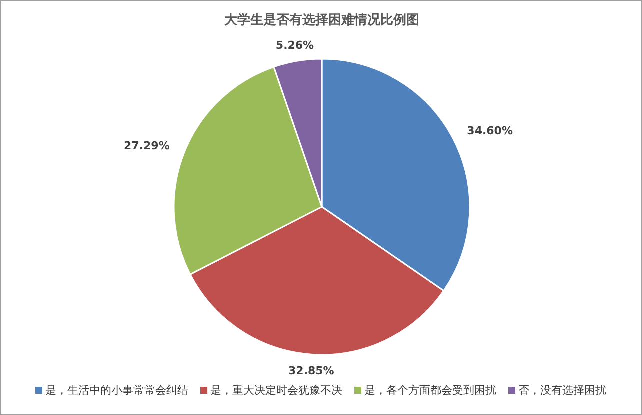 The image size is (642, 415). I want to click on data-label: 34.60%, so click(490, 131).